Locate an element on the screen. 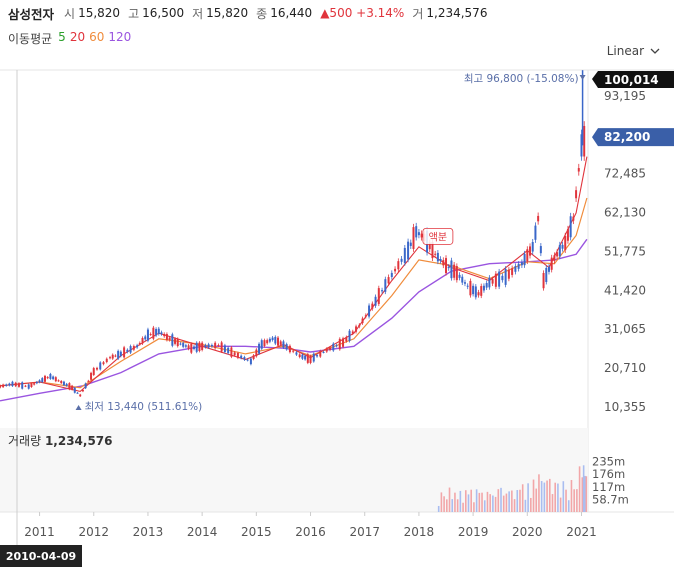  event-label: 액분 is located at coordinates (438, 237).